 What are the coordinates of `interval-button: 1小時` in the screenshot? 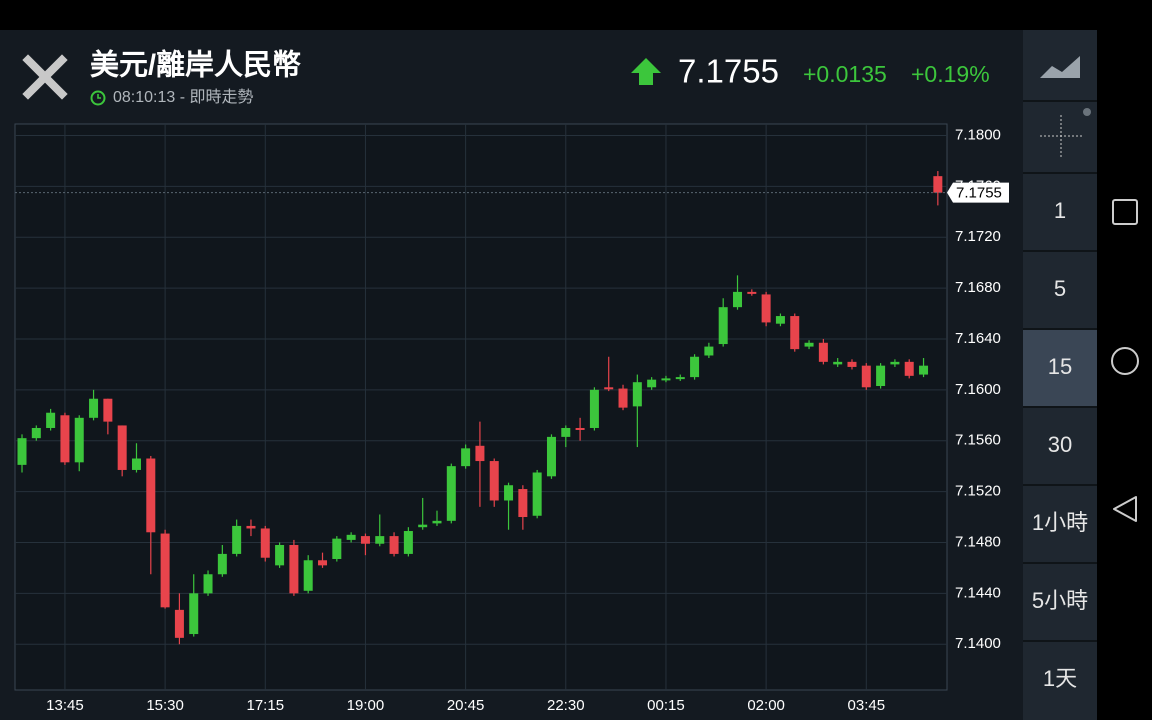 It's located at (1060, 523).